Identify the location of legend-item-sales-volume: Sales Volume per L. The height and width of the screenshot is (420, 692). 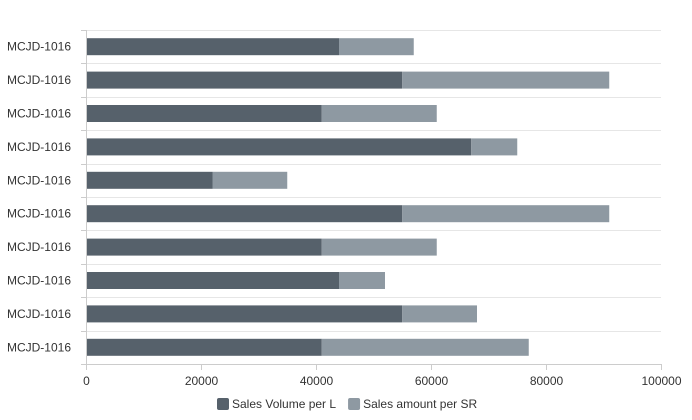
(276, 404).